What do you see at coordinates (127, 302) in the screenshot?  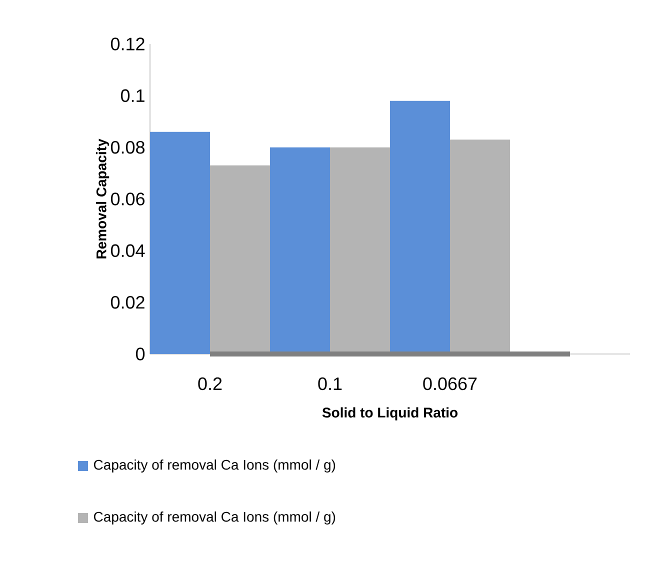 I see `y-tick-label: 0.02` at bounding box center [127, 302].